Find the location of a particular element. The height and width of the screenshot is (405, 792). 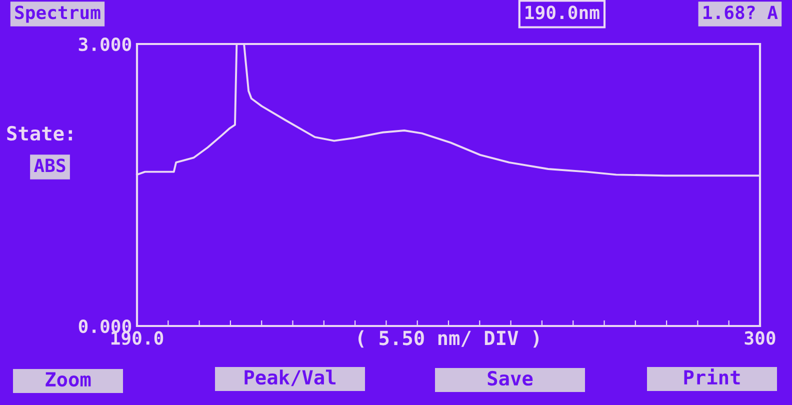

text: Print is located at coordinates (712, 376).